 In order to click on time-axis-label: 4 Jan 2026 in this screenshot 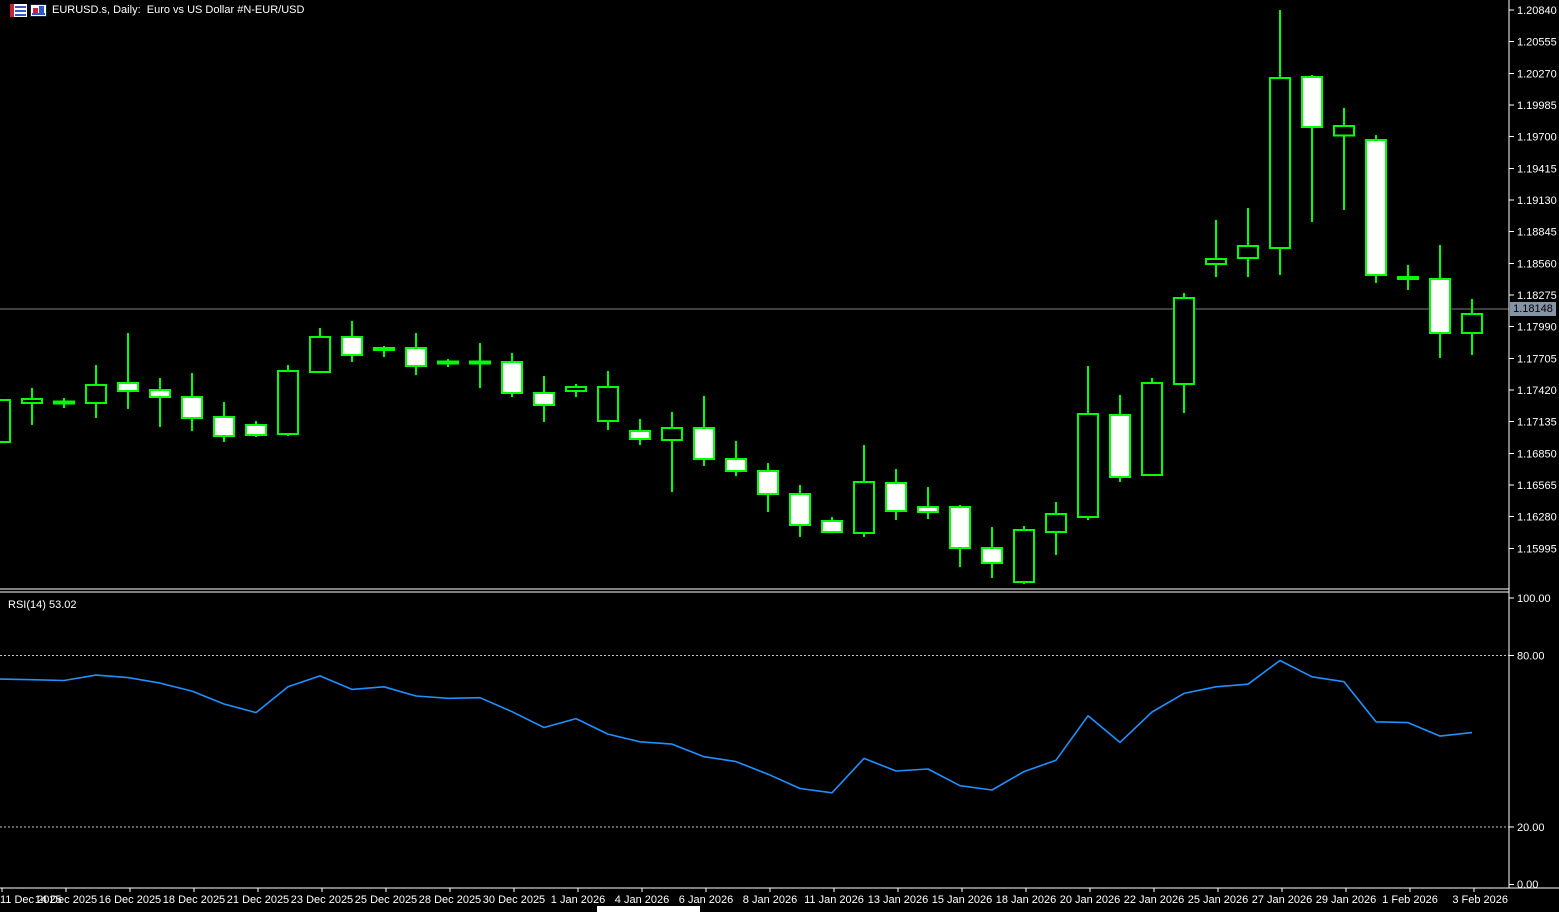, I will do `click(642, 900)`.